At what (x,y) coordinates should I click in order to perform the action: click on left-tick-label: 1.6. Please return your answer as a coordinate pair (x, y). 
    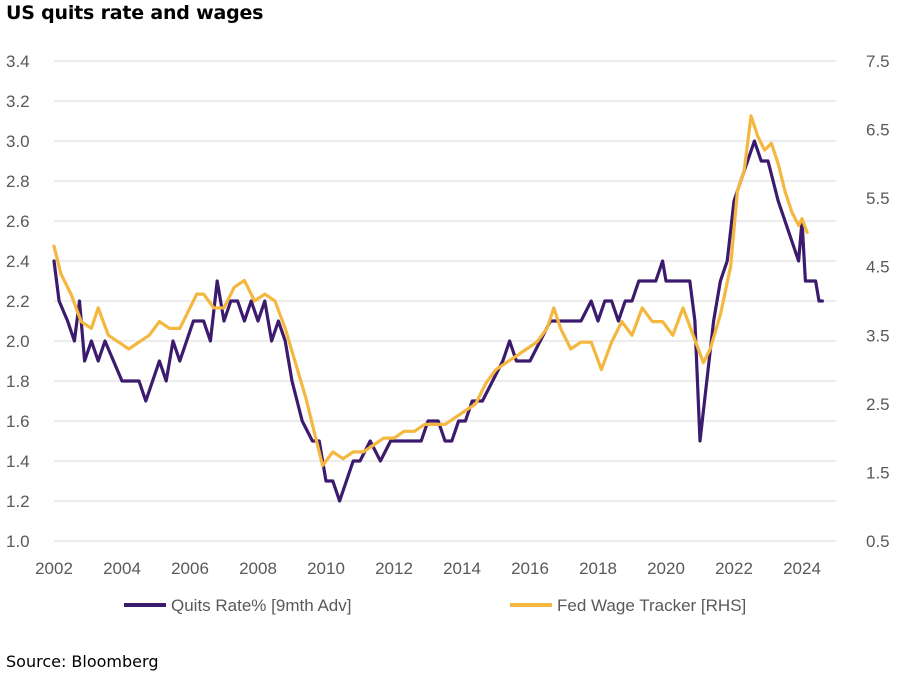
    Looking at the image, I should click on (18, 421).